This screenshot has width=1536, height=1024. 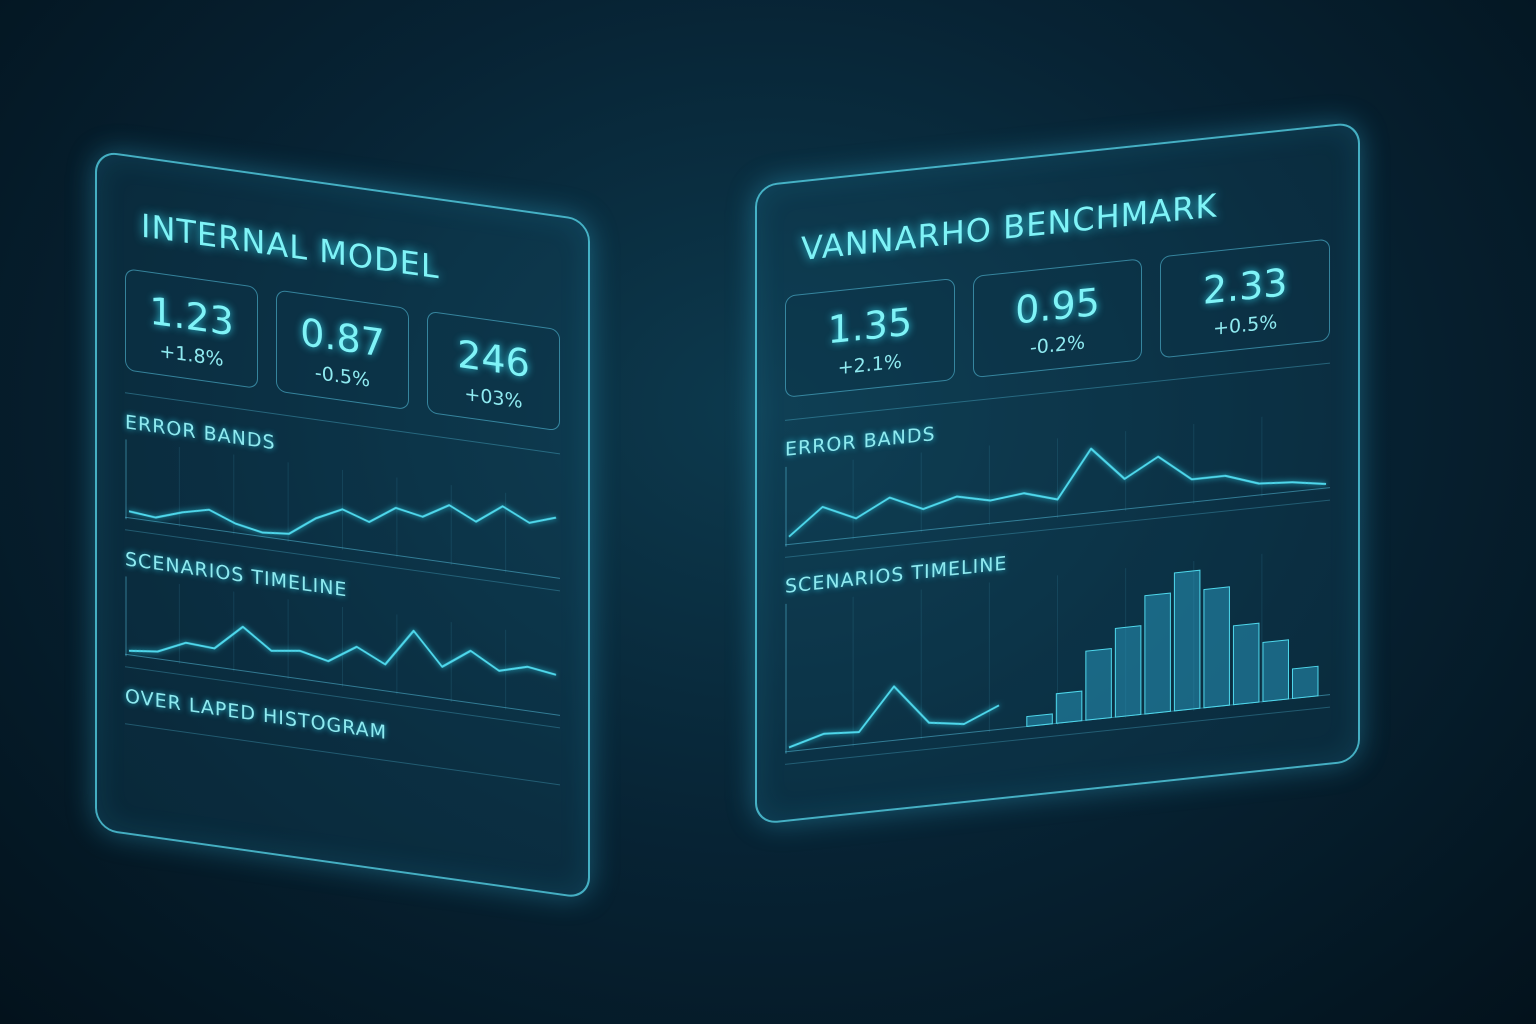 I want to click on kpi-card: 2.33 +0.5%, so click(x=1245, y=298).